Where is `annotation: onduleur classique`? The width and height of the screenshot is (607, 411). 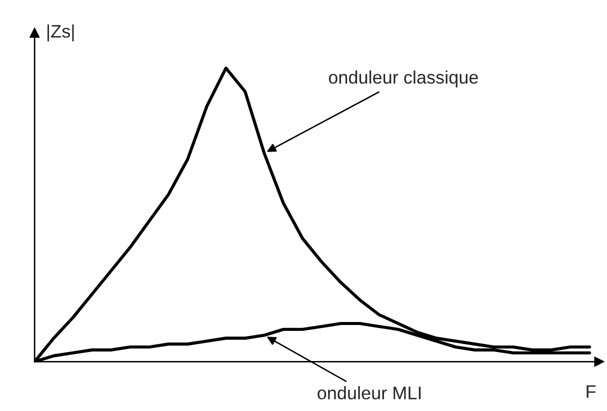 annotation: onduleur classique is located at coordinates (403, 79).